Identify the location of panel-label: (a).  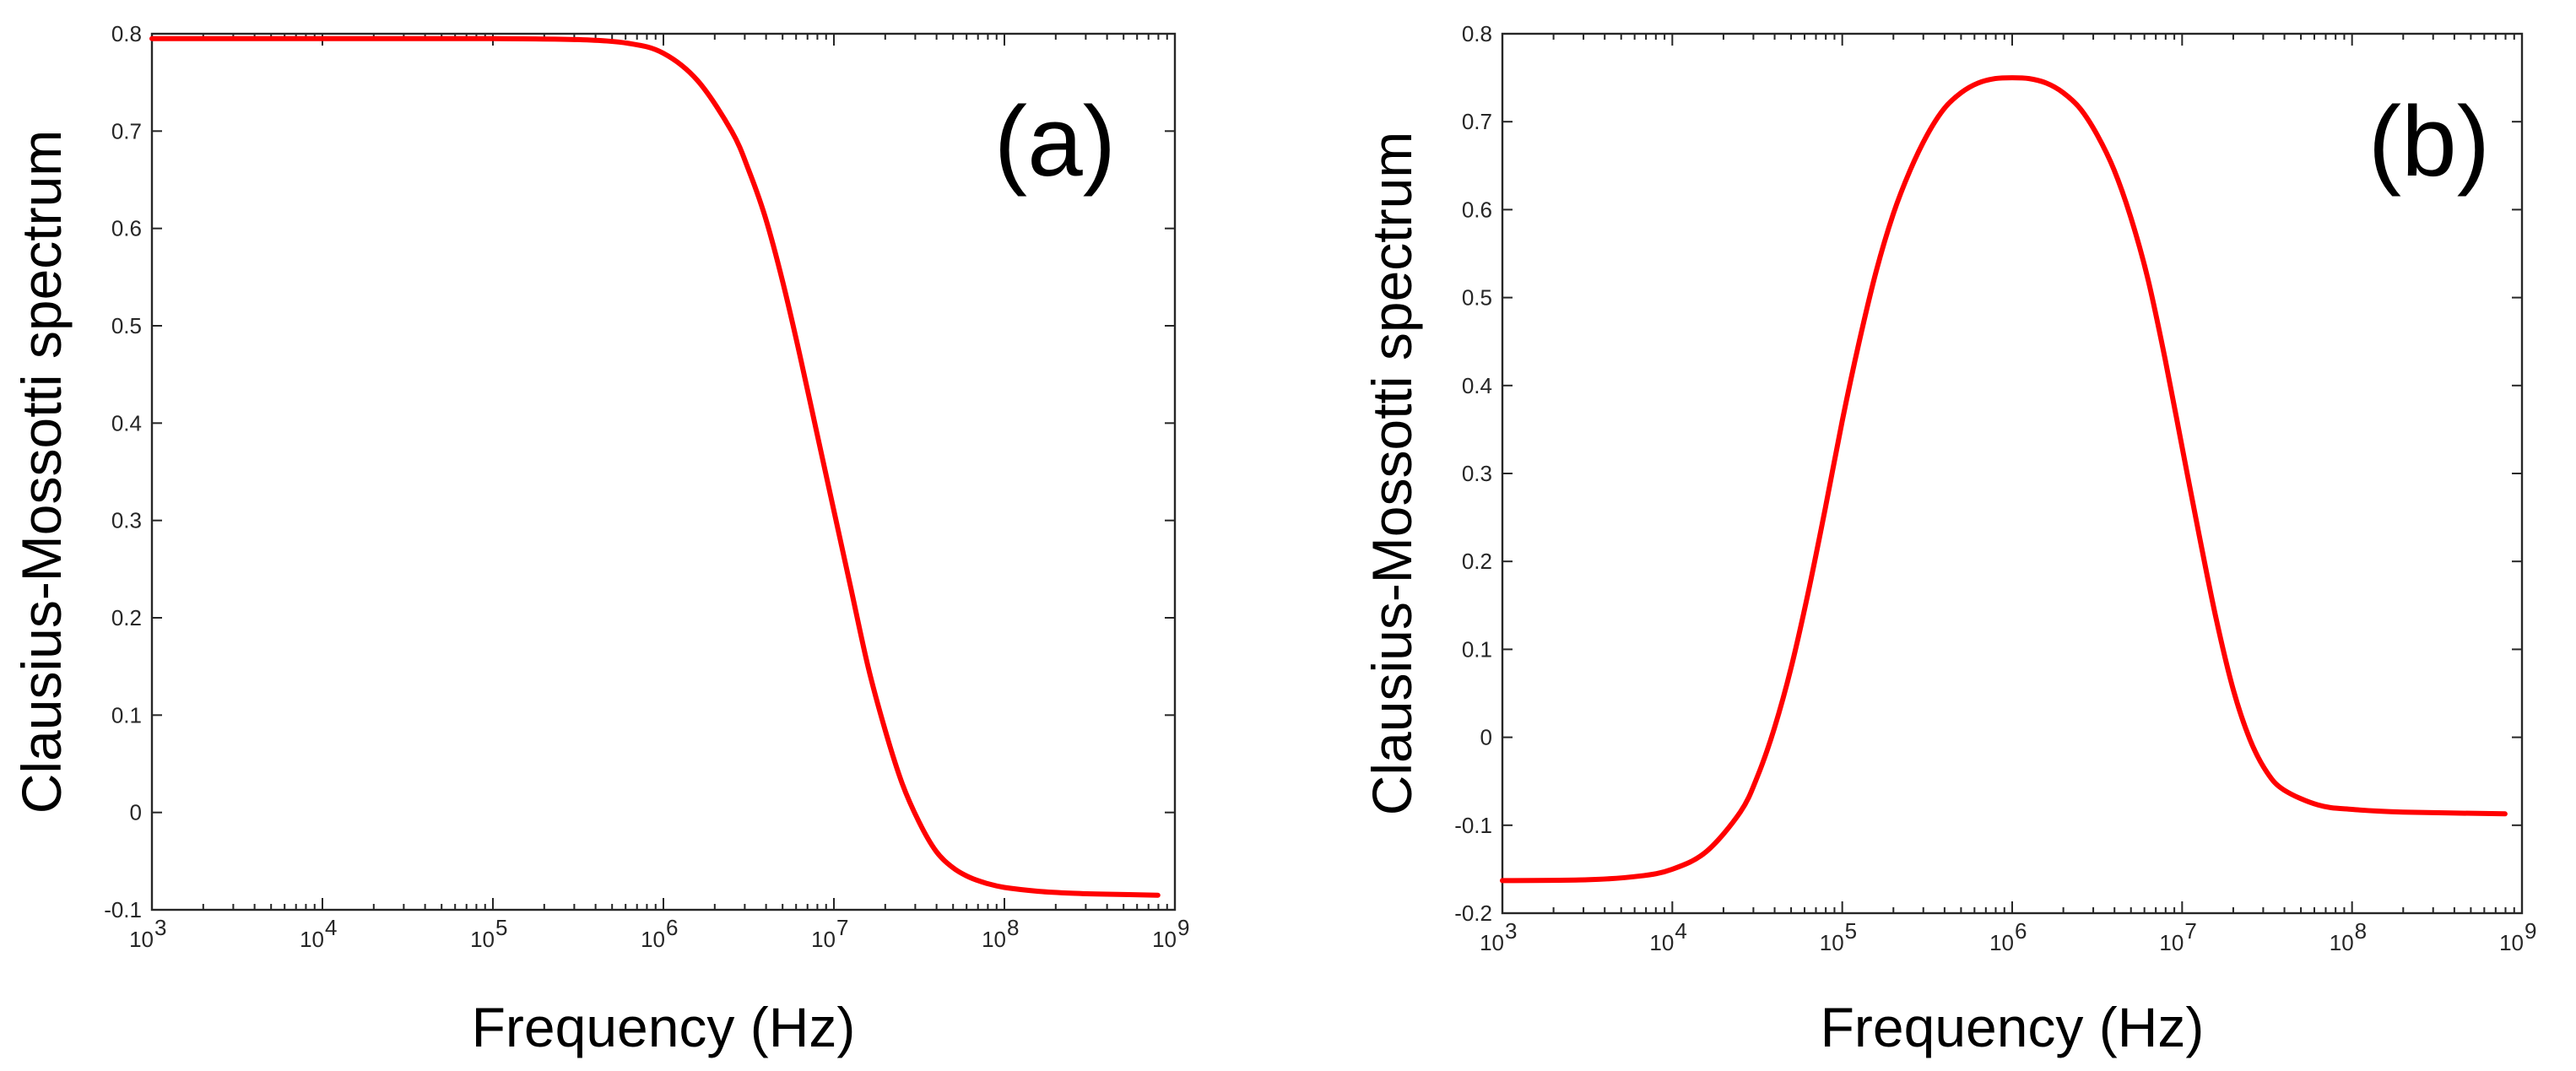
(1055, 141).